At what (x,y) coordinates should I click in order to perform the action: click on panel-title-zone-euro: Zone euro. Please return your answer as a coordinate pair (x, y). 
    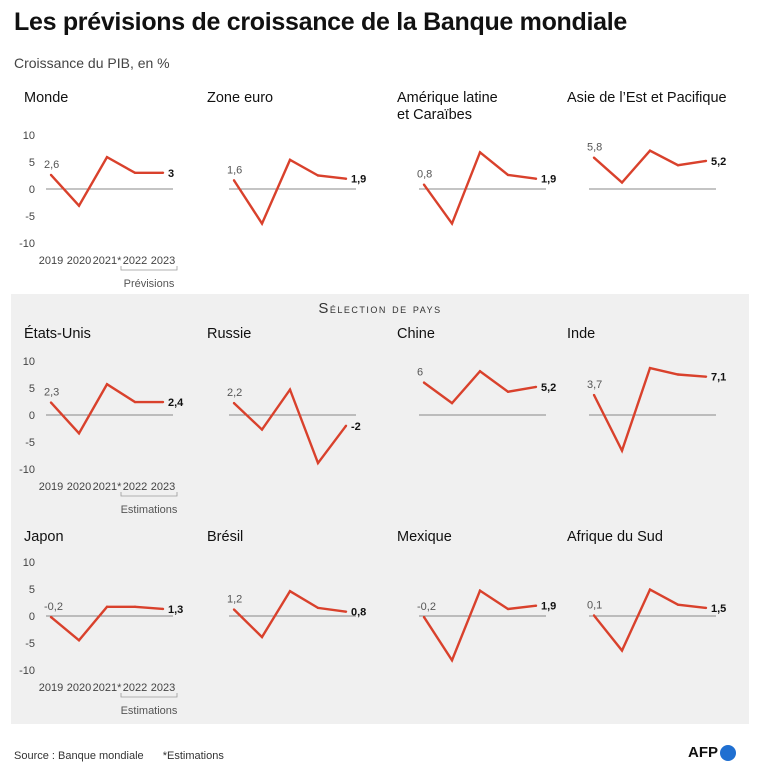
    Looking at the image, I should click on (240, 98).